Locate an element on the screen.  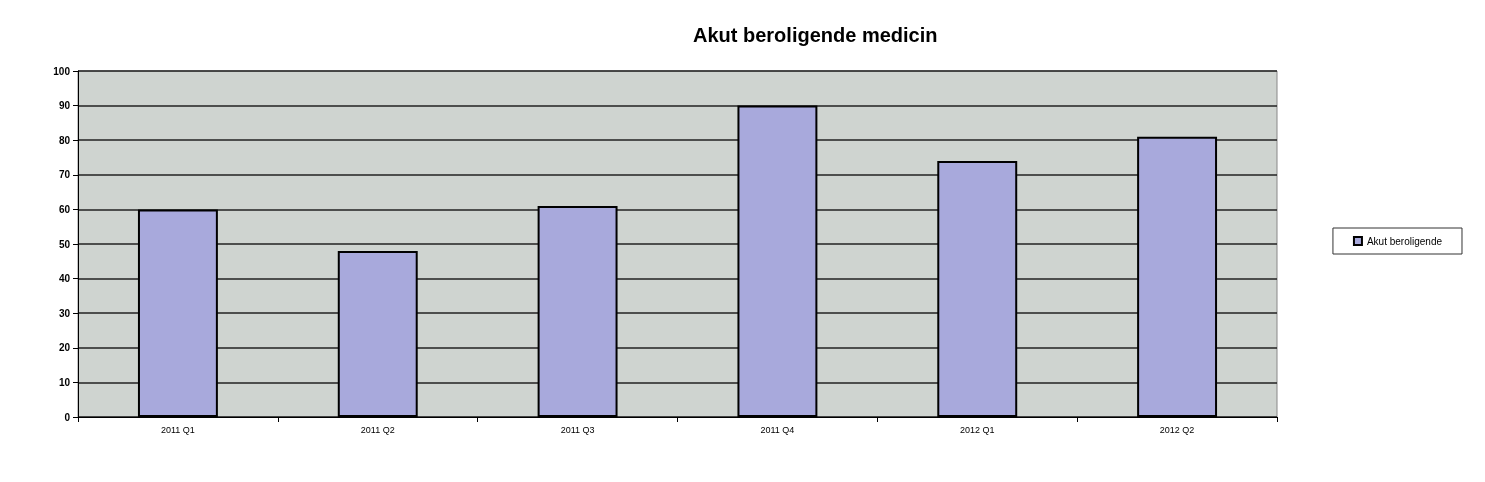
y-tick-label: 30 is located at coordinates (64, 313).